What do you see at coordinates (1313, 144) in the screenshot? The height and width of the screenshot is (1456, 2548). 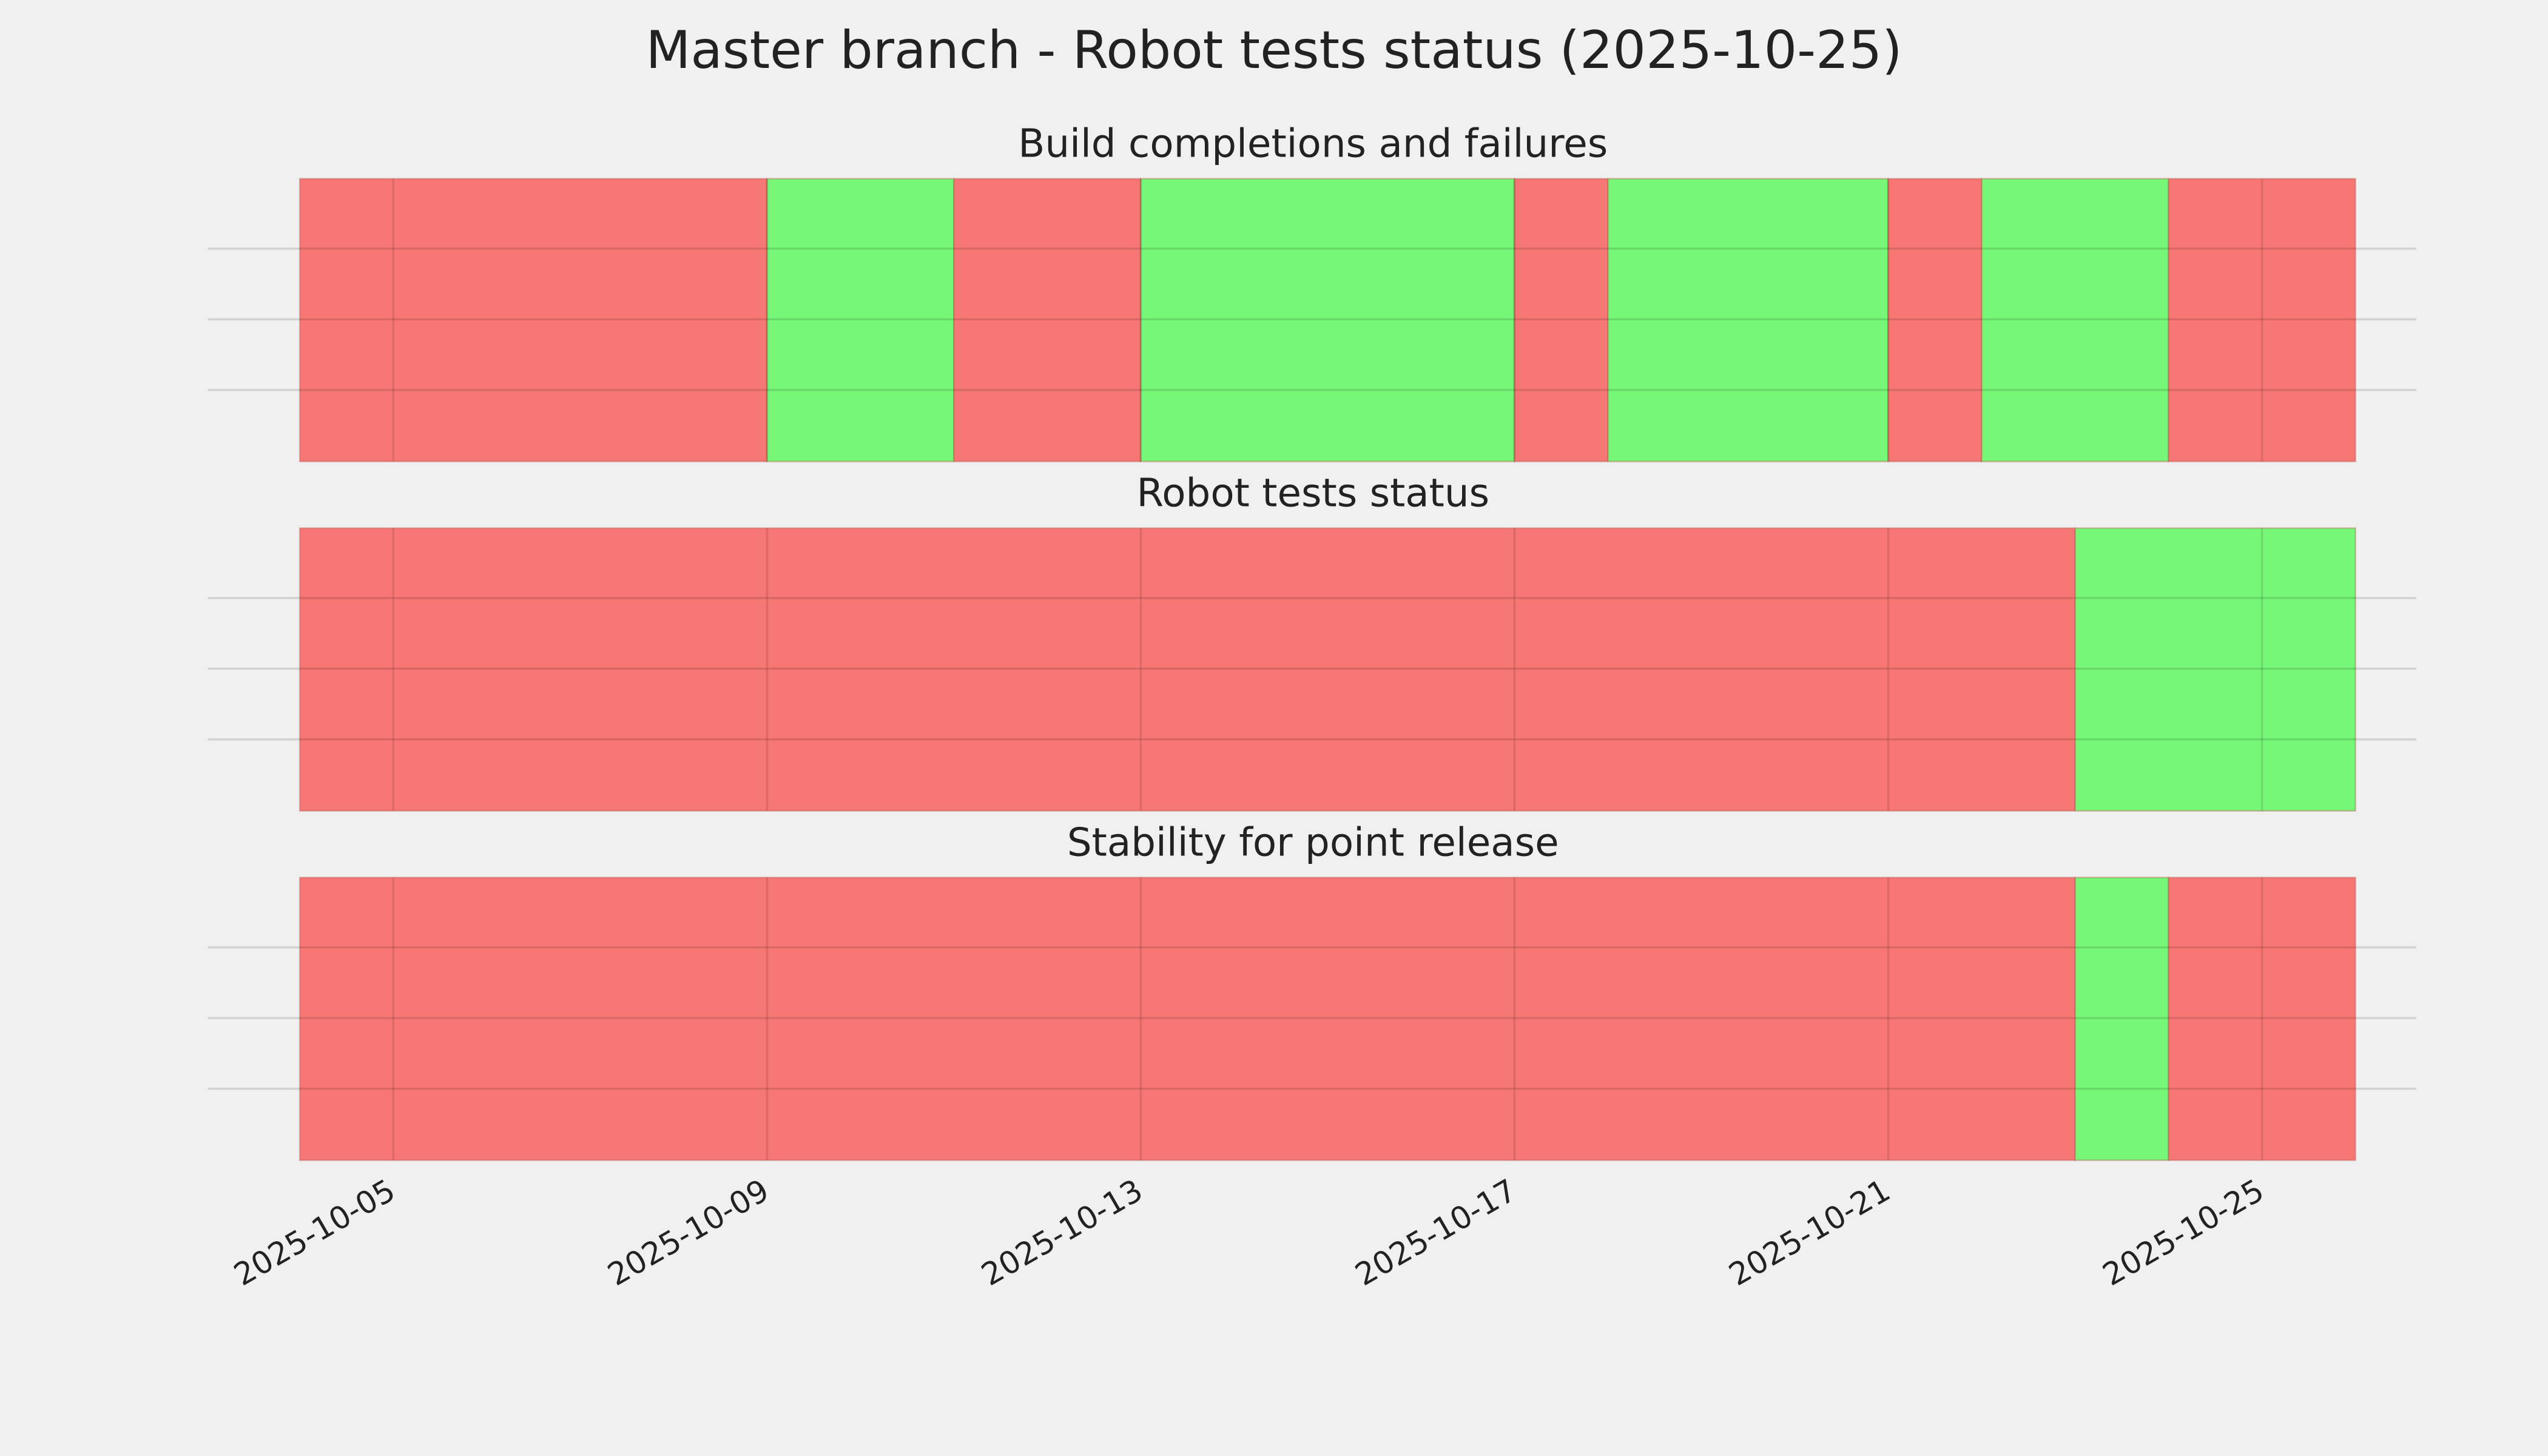 I see `panel-title: Build completions and failures` at bounding box center [1313, 144].